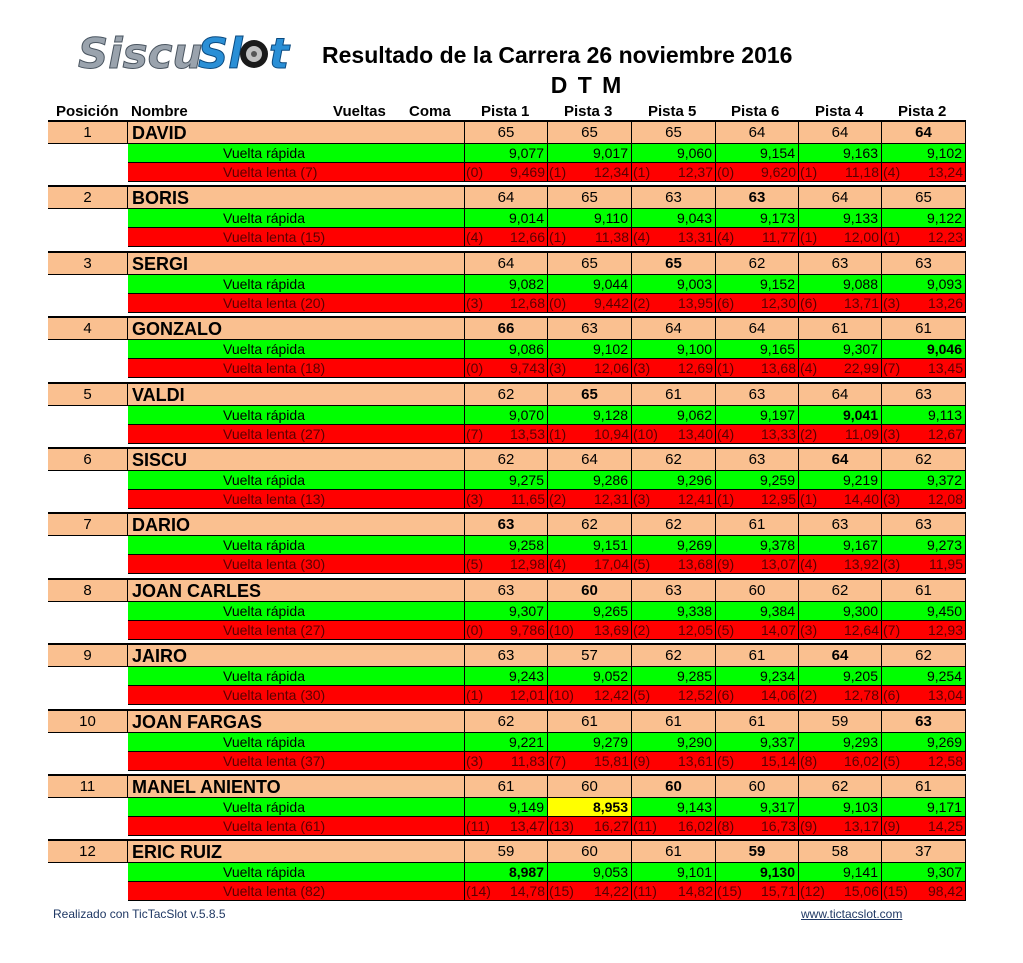  I want to click on fast-lap-time: 9,285, so click(674, 676).